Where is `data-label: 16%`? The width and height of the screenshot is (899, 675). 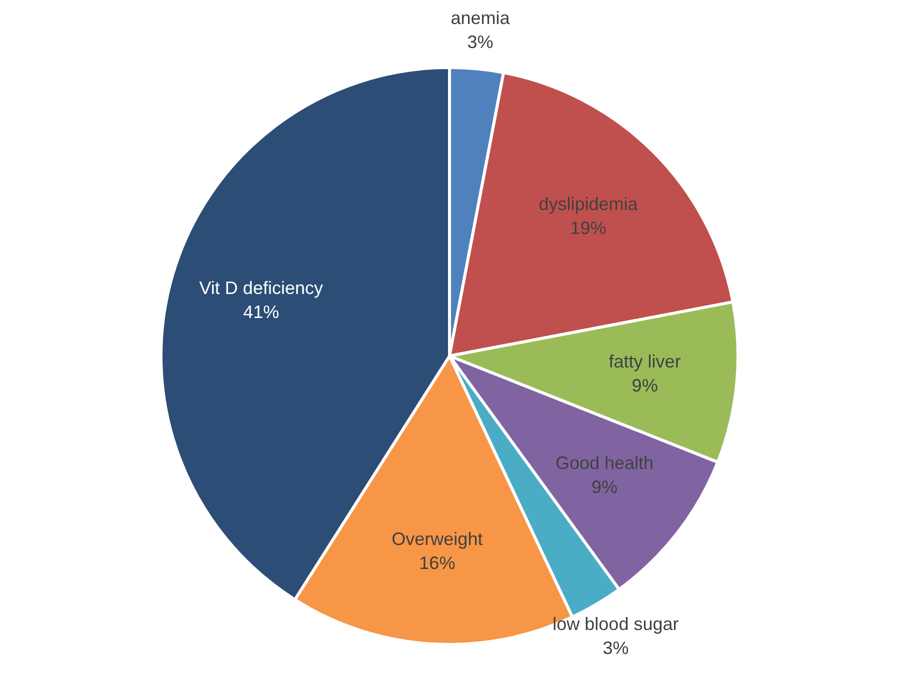 data-label: 16% is located at coordinates (437, 562).